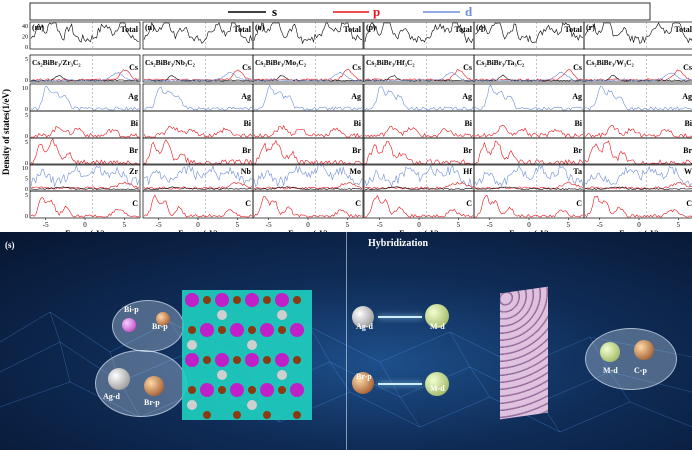  I want to click on crystal-structure, so click(247, 355).